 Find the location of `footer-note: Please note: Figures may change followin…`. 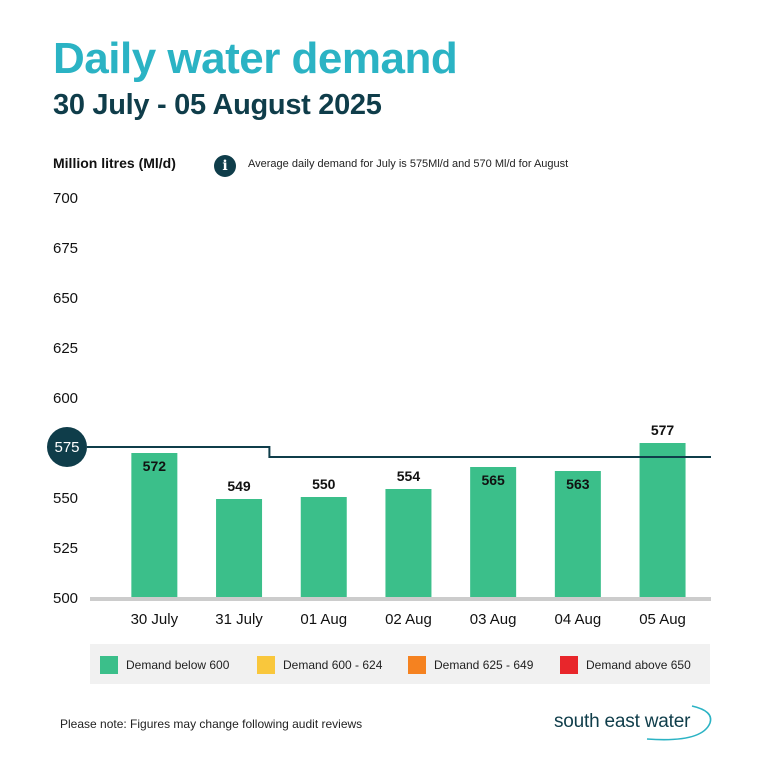

footer-note: Please note: Figures may change followin… is located at coordinates (211, 724).